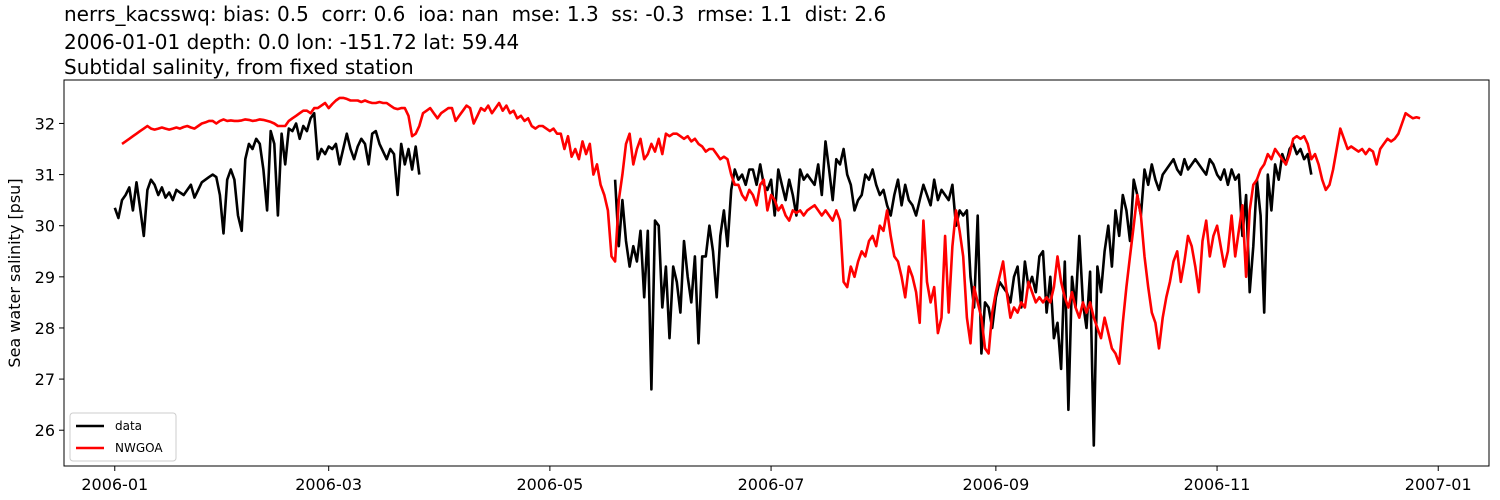  I want to click on y-tick-label-5: 31, so click(45, 175).